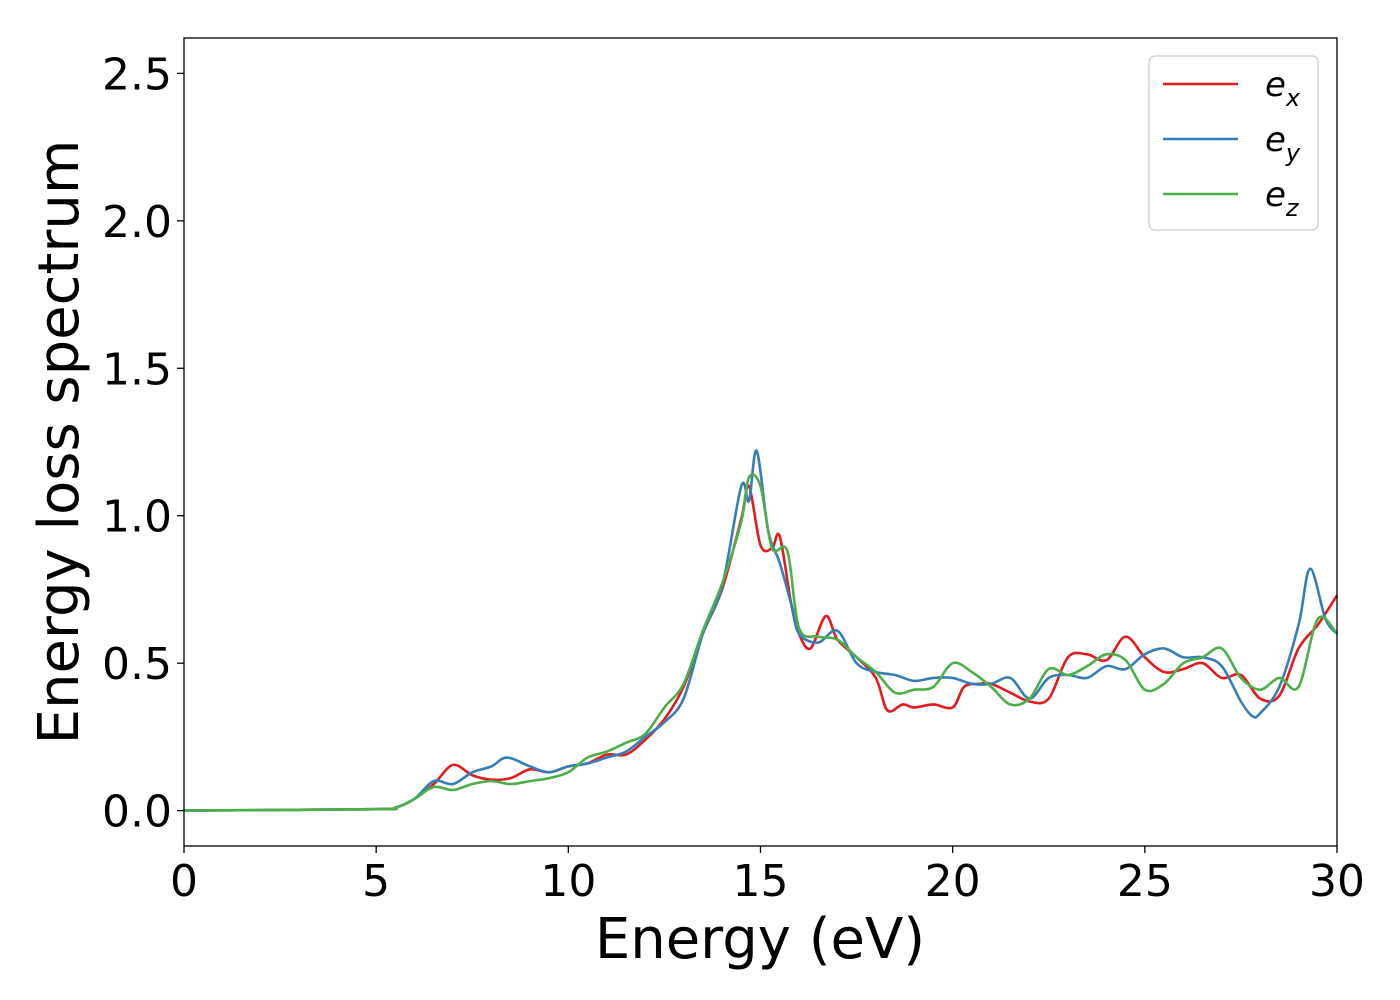  I want to click on x-axis-label: Energy (eV), so click(760, 939).